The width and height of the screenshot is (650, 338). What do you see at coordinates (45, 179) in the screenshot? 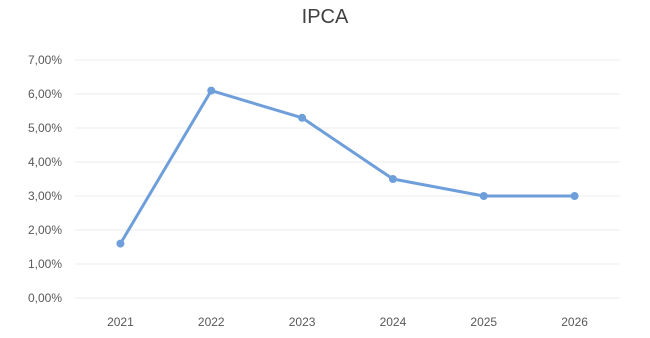
I see `y-axis-ticks: 0,00% 1,00% 2,00% 3,00% 4,00% 5,00% 6,00% 7,00%` at bounding box center [45, 179].